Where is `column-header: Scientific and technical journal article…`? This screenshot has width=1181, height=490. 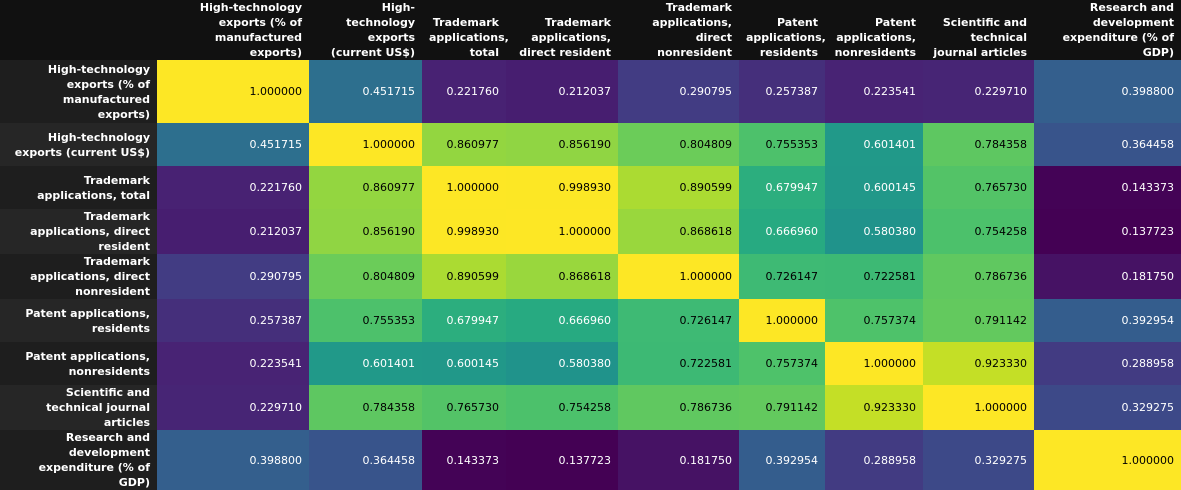 column-header: Scientific and technical journal article… is located at coordinates (978, 30).